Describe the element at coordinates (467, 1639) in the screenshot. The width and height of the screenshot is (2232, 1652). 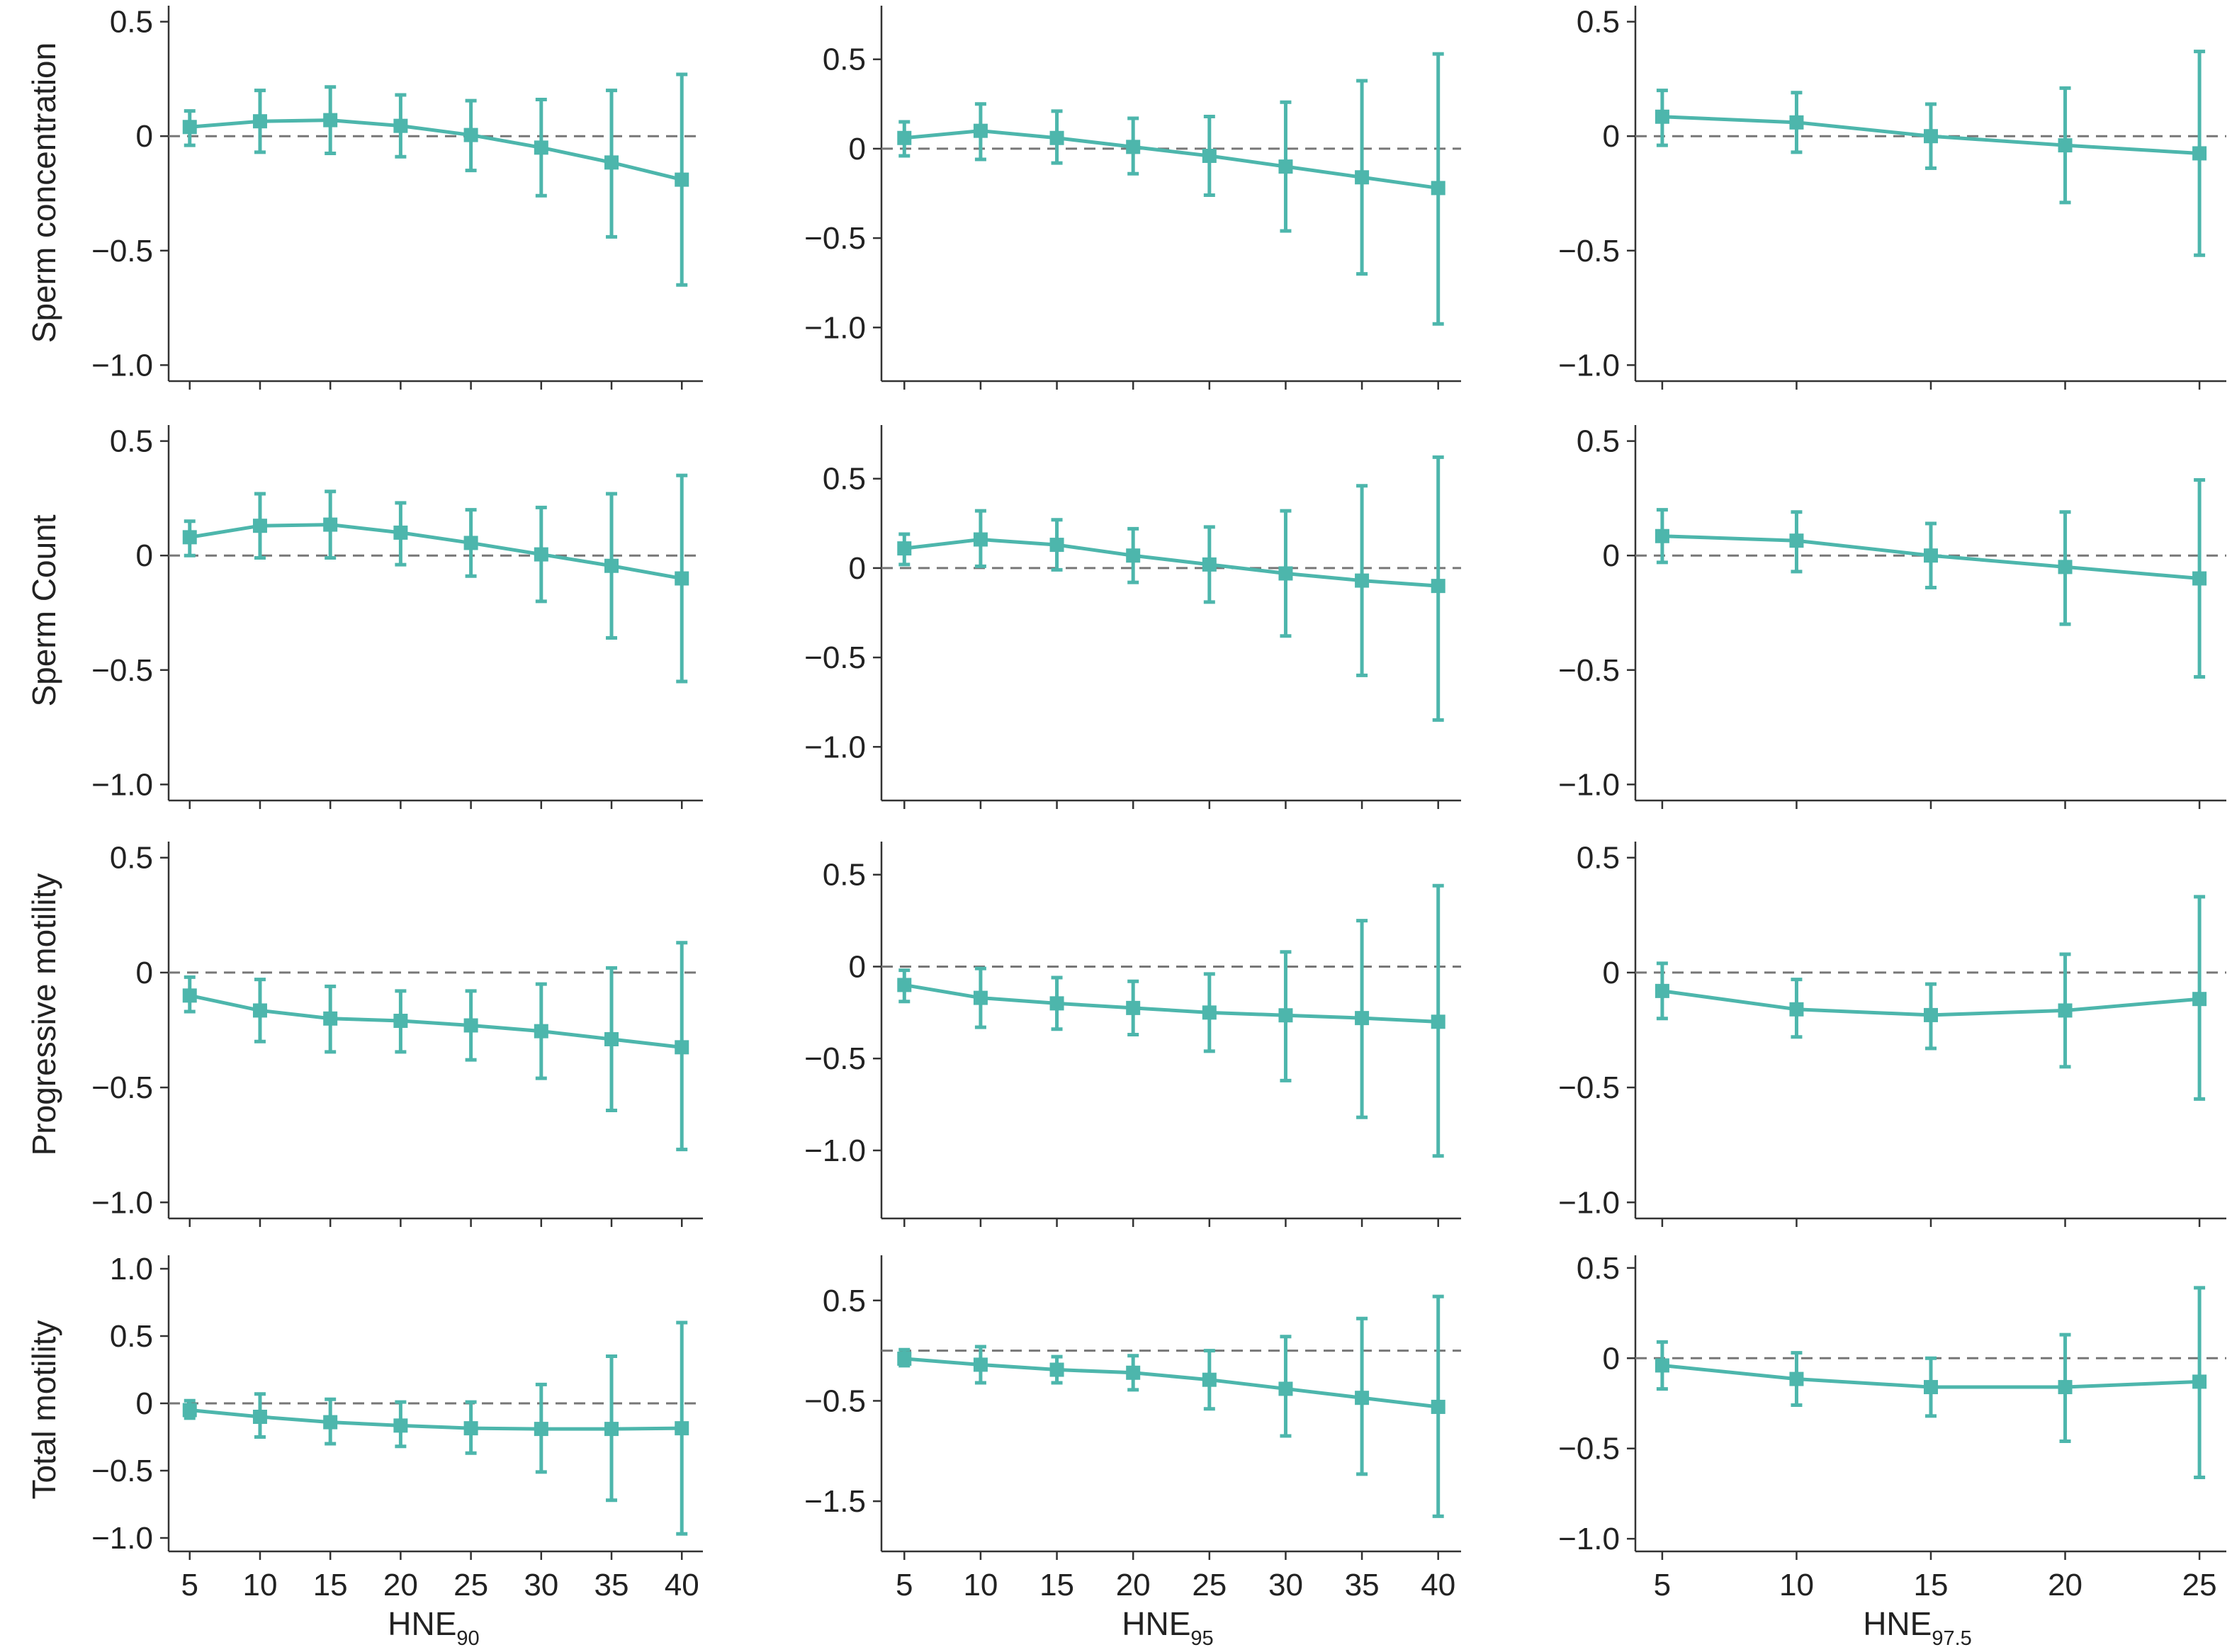
I see `x-axis-label-hne90-sub: 90` at that location.